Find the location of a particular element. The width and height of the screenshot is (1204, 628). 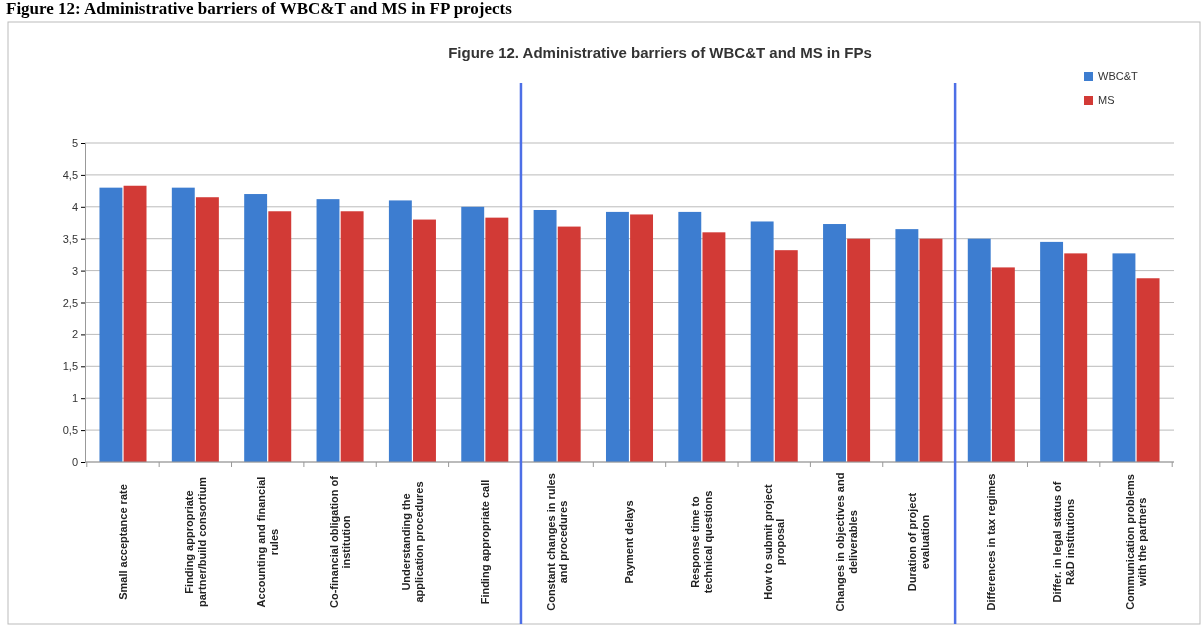

legend-label: MS is located at coordinates (1106, 100).